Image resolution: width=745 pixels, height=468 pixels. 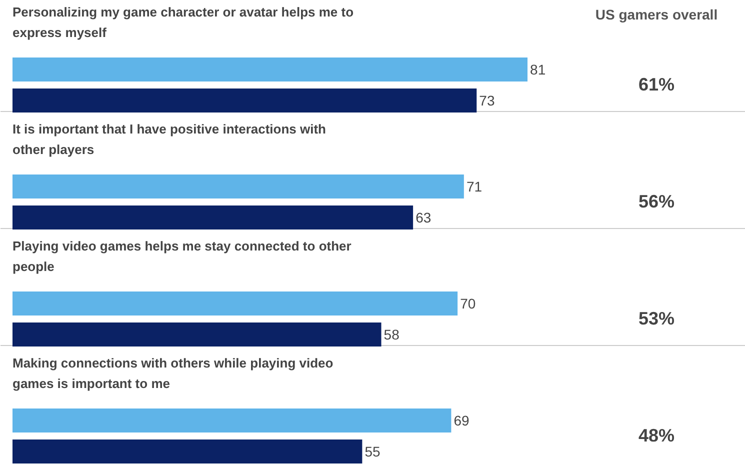 What do you see at coordinates (656, 14) in the screenshot?
I see `text: US gamers overall` at bounding box center [656, 14].